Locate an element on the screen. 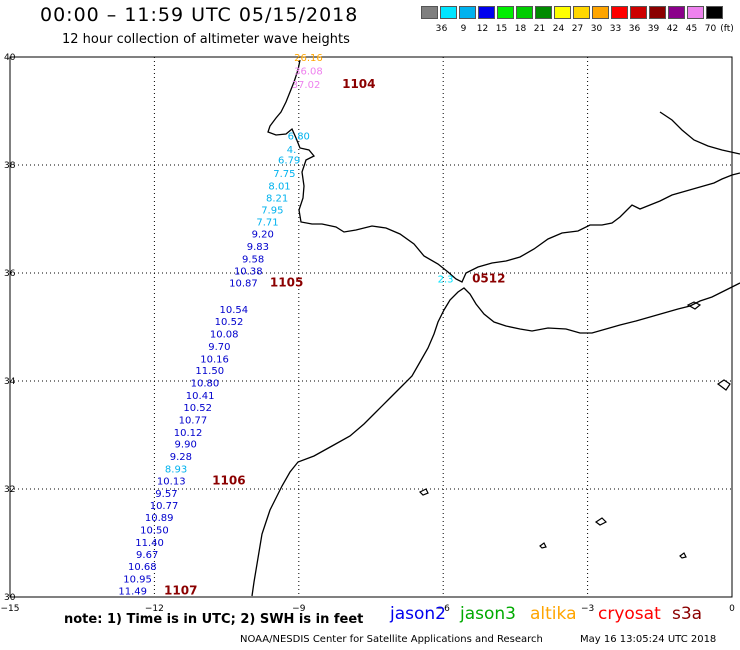 This screenshot has height=650, width=740. swh-value: 36.08 is located at coordinates (308, 72).